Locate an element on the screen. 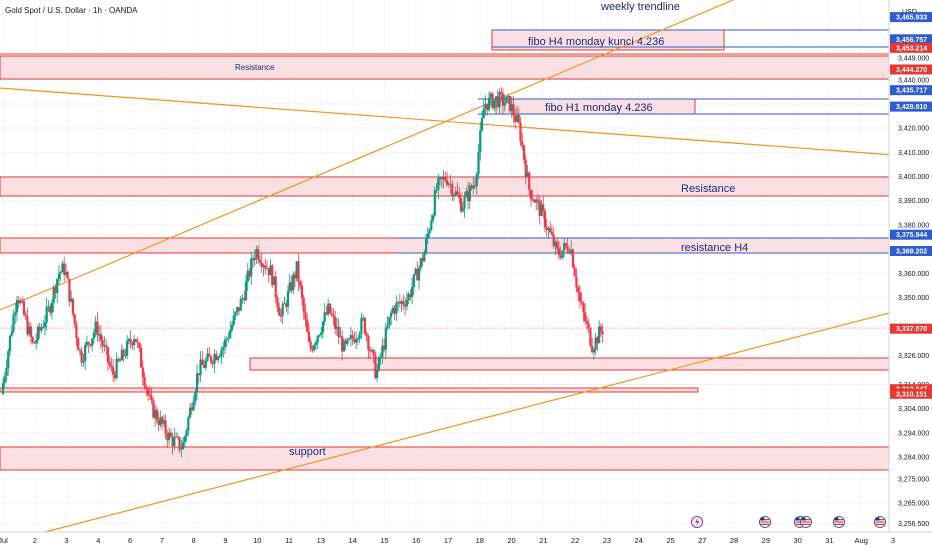 The width and height of the screenshot is (932, 550). resistance-top-label: Resistance is located at coordinates (255, 67).